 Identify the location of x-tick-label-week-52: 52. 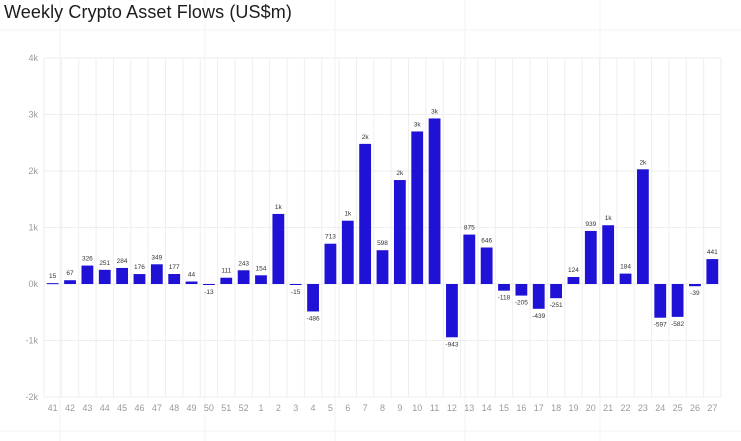
(244, 408).